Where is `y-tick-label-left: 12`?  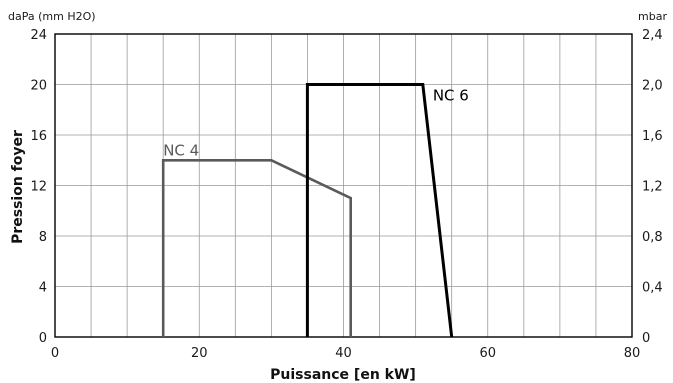
y-tick-label-left: 12 is located at coordinates (38, 187).